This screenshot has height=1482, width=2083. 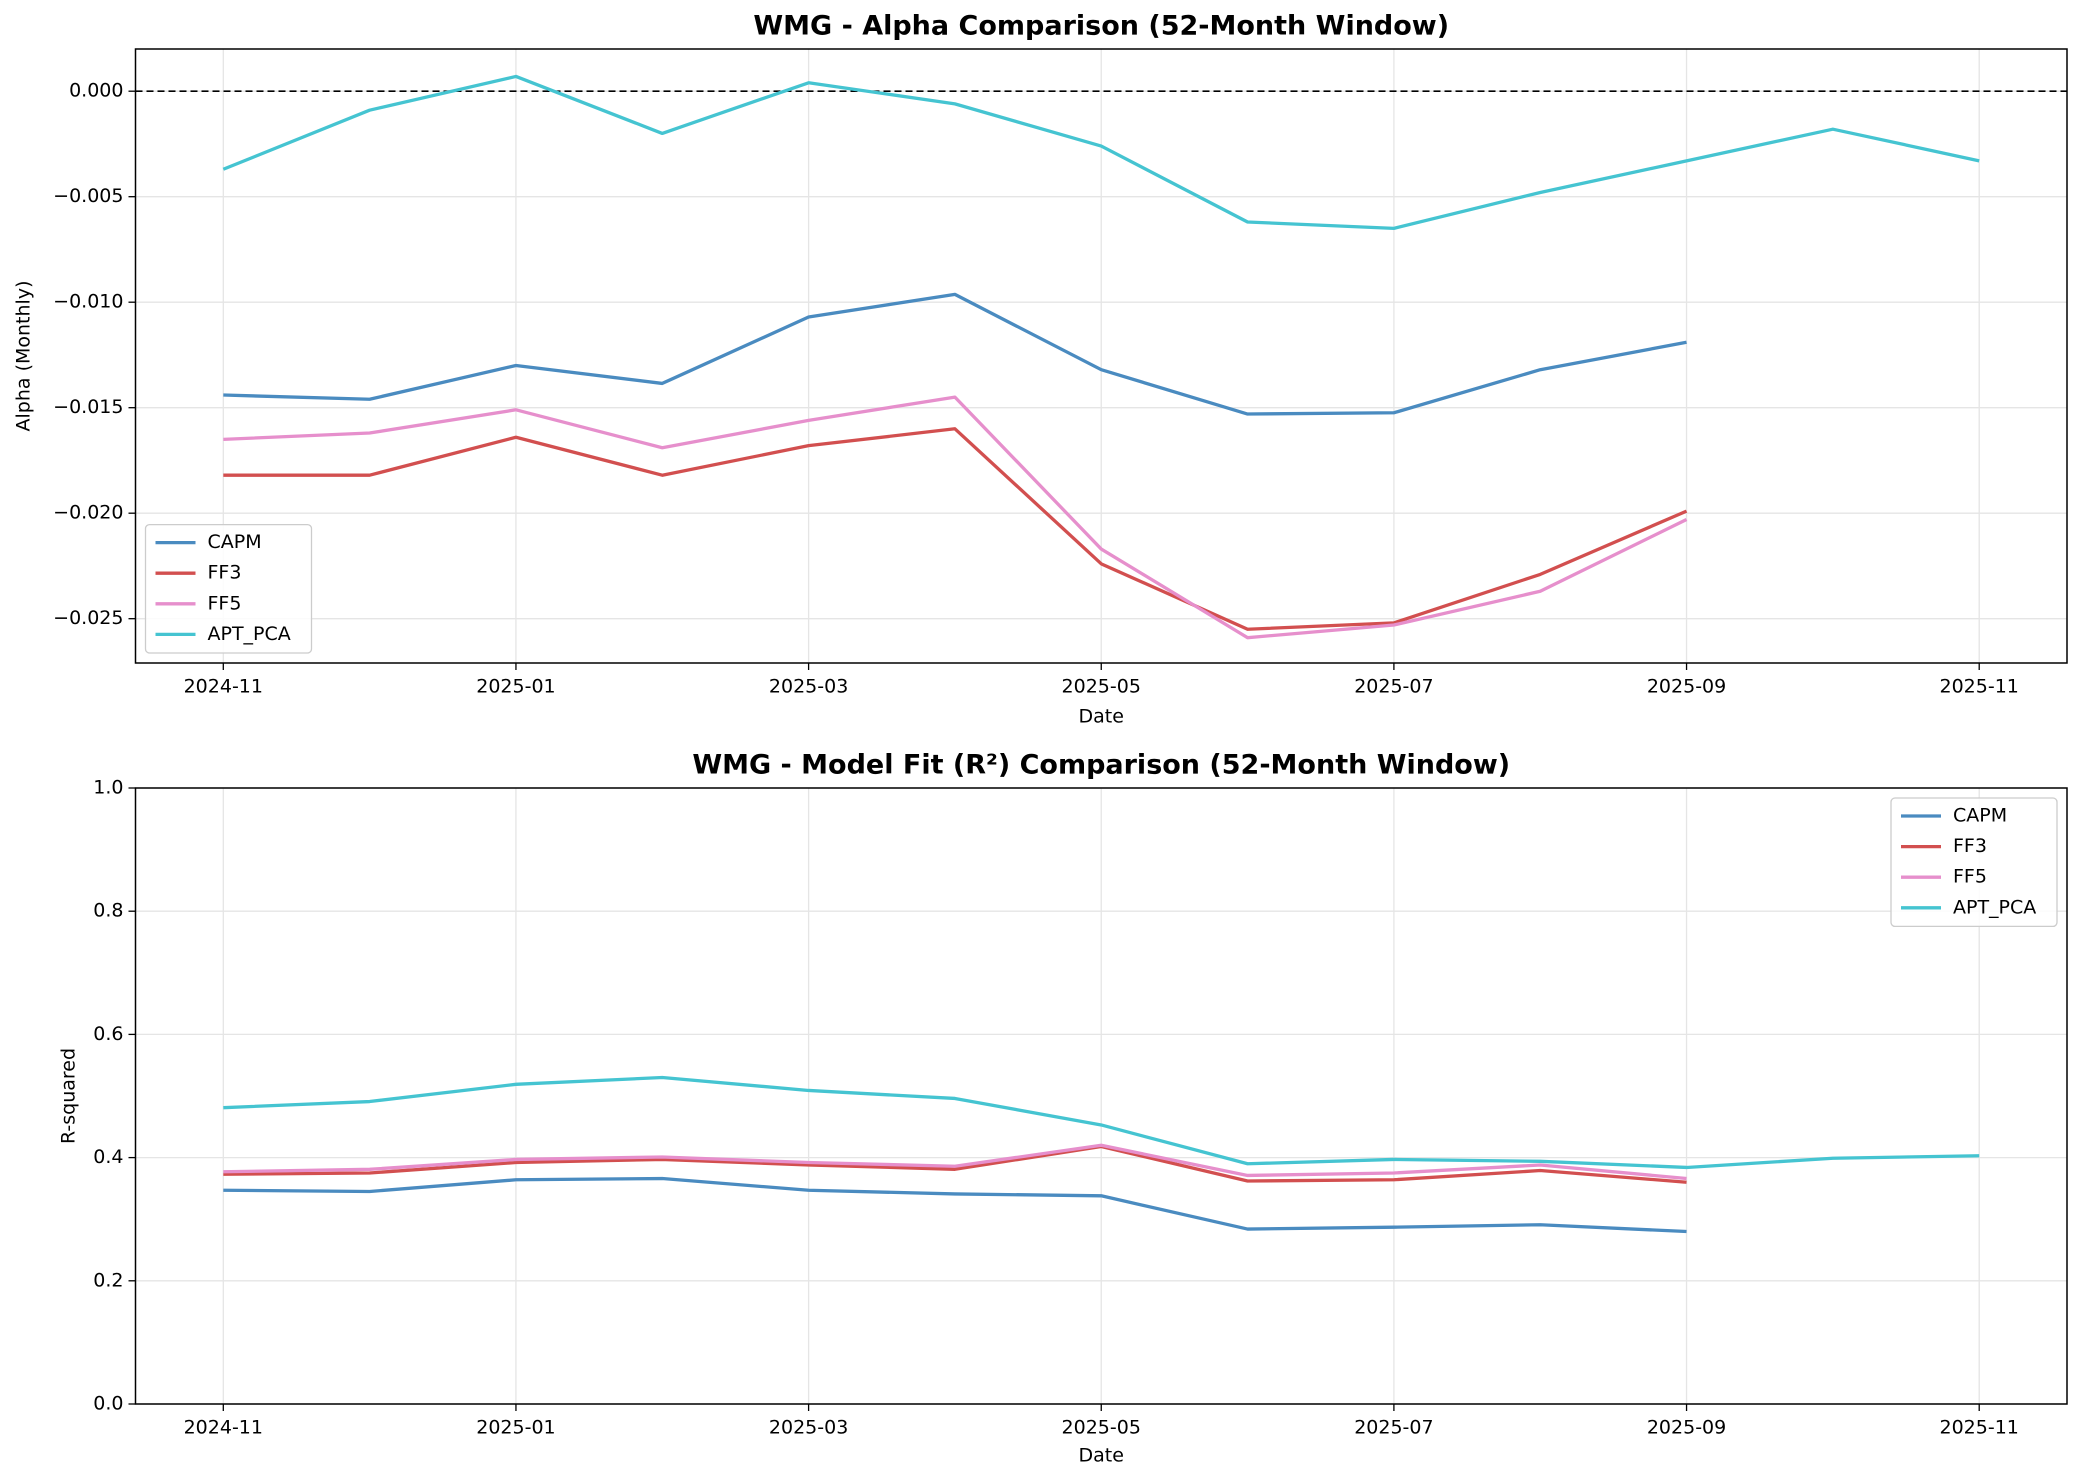 What do you see at coordinates (108, 1157) in the screenshot?
I see `y-tick-label: 0.4` at bounding box center [108, 1157].